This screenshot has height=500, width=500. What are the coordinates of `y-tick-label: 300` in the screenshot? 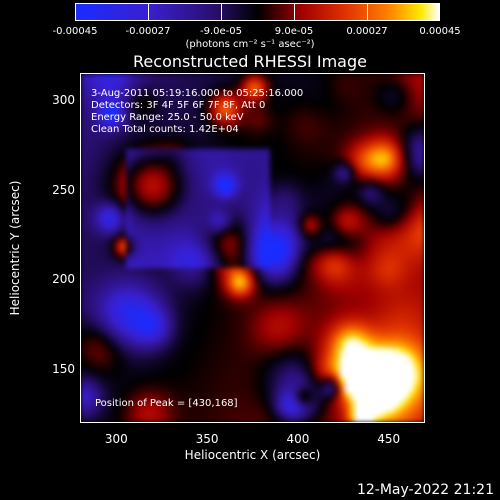 It's located at (63, 99).